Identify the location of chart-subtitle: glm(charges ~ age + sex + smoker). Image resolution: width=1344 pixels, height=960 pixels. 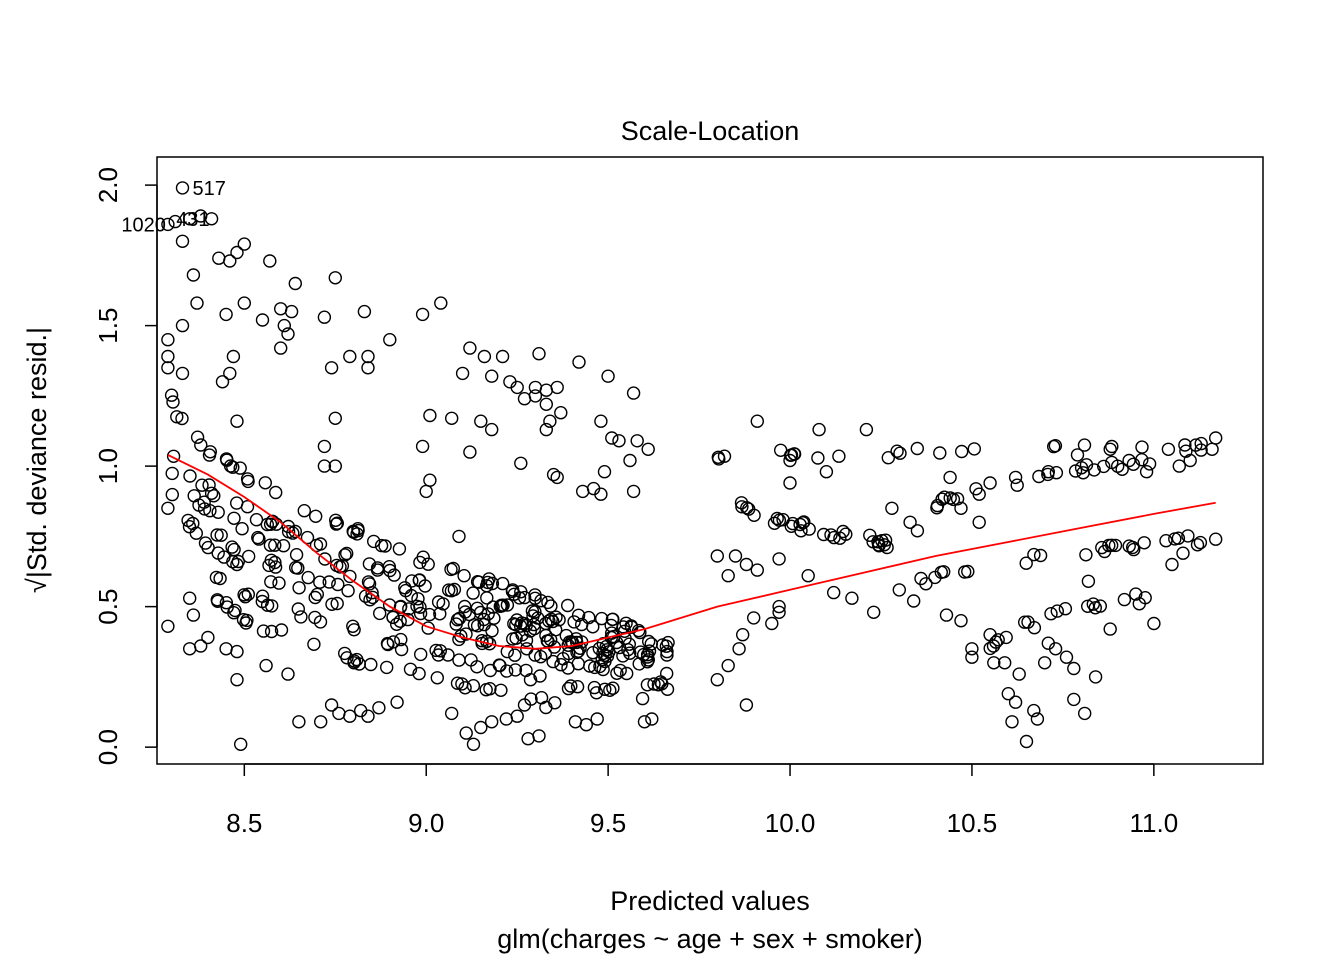
(709, 939).